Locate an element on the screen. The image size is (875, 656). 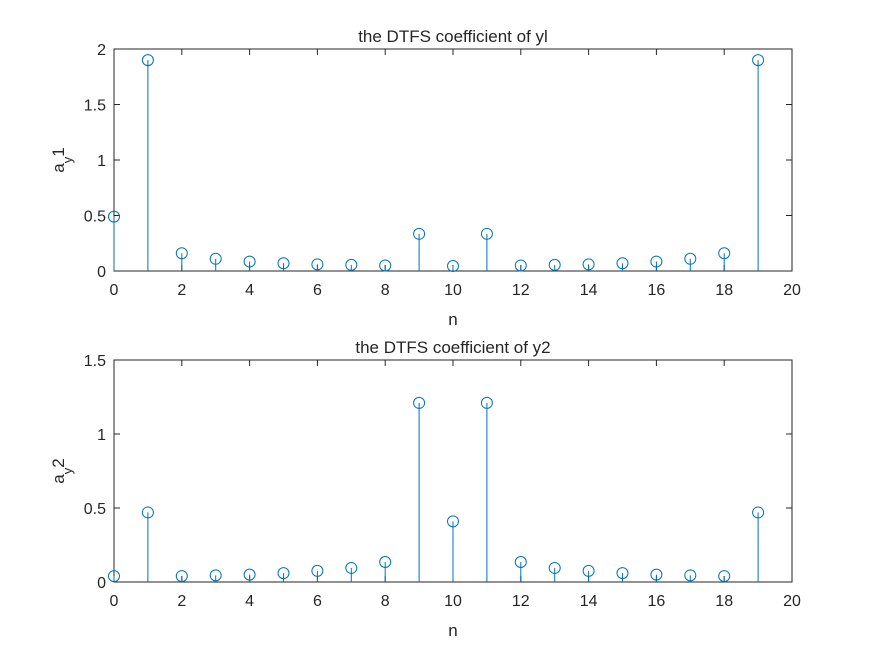
y-tick-label: 2 is located at coordinates (101, 50).